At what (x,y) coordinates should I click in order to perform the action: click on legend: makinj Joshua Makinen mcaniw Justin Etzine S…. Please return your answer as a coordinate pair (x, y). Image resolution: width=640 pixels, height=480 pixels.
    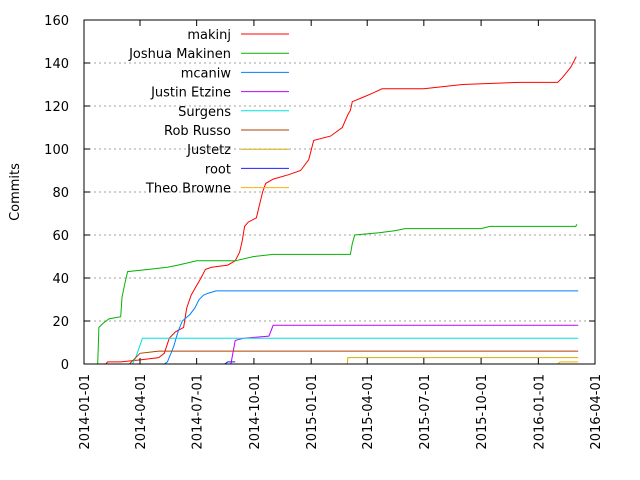
    Looking at the image, I should click on (208, 112).